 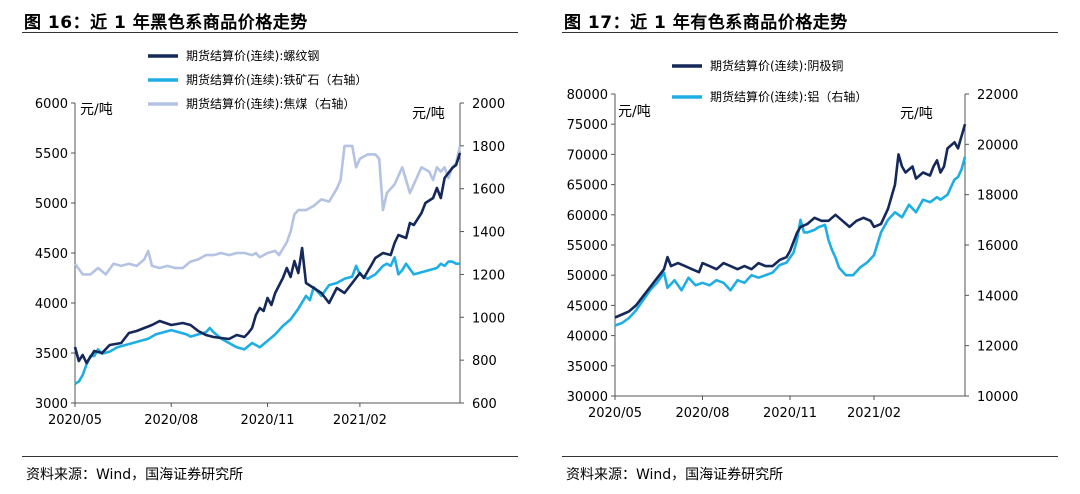 I want to click on left-tick-label: 50000, so click(x=587, y=276).